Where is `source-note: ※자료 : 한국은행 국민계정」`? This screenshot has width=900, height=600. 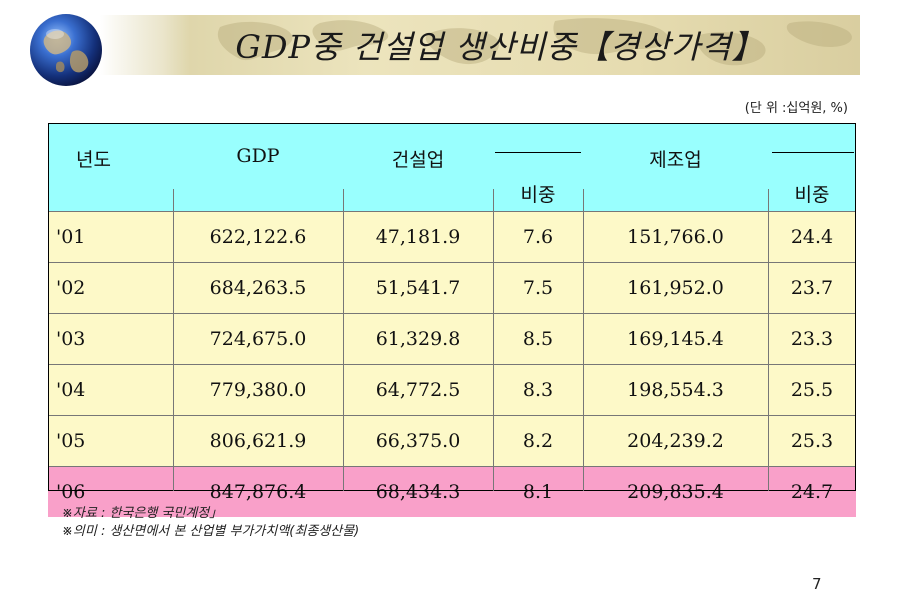
source-note: ※자료 : 한국은행 국민계정」 is located at coordinates (142, 513).